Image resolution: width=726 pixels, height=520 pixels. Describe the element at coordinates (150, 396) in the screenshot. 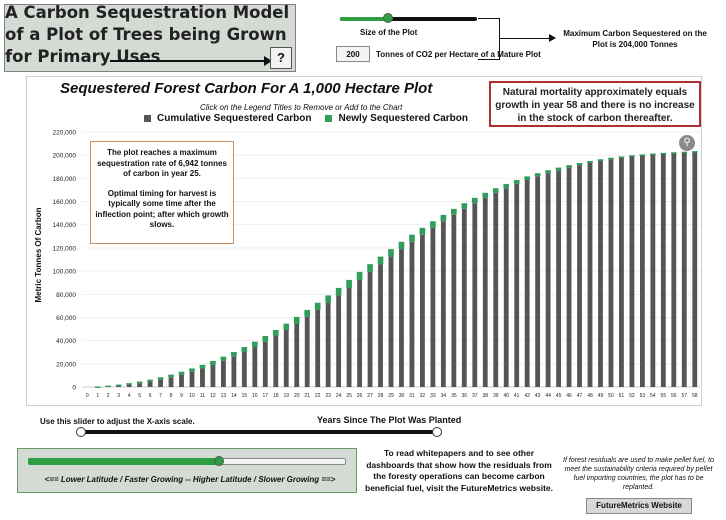

I see `x-tick-label: 6` at that location.